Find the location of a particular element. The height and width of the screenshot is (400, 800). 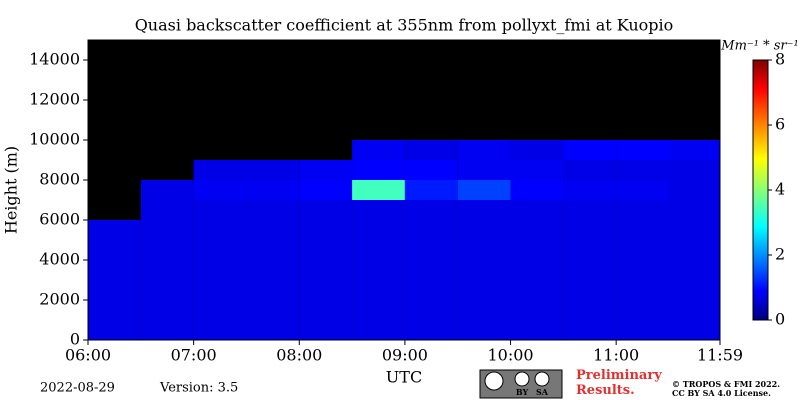

badge-by: BY is located at coordinates (522, 392).